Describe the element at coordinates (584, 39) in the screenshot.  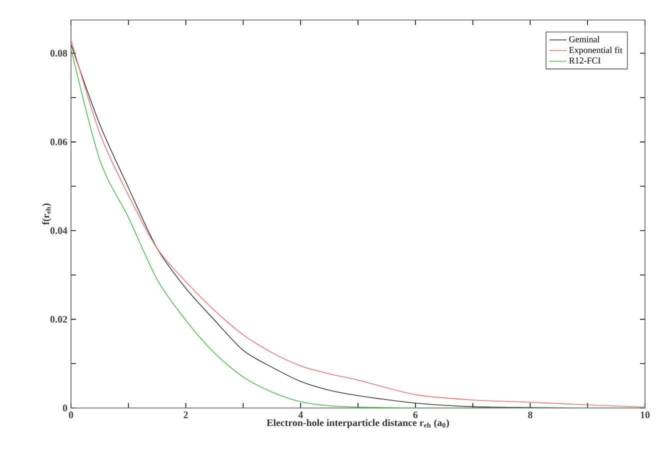
I see `legend-label: Geminal` at that location.